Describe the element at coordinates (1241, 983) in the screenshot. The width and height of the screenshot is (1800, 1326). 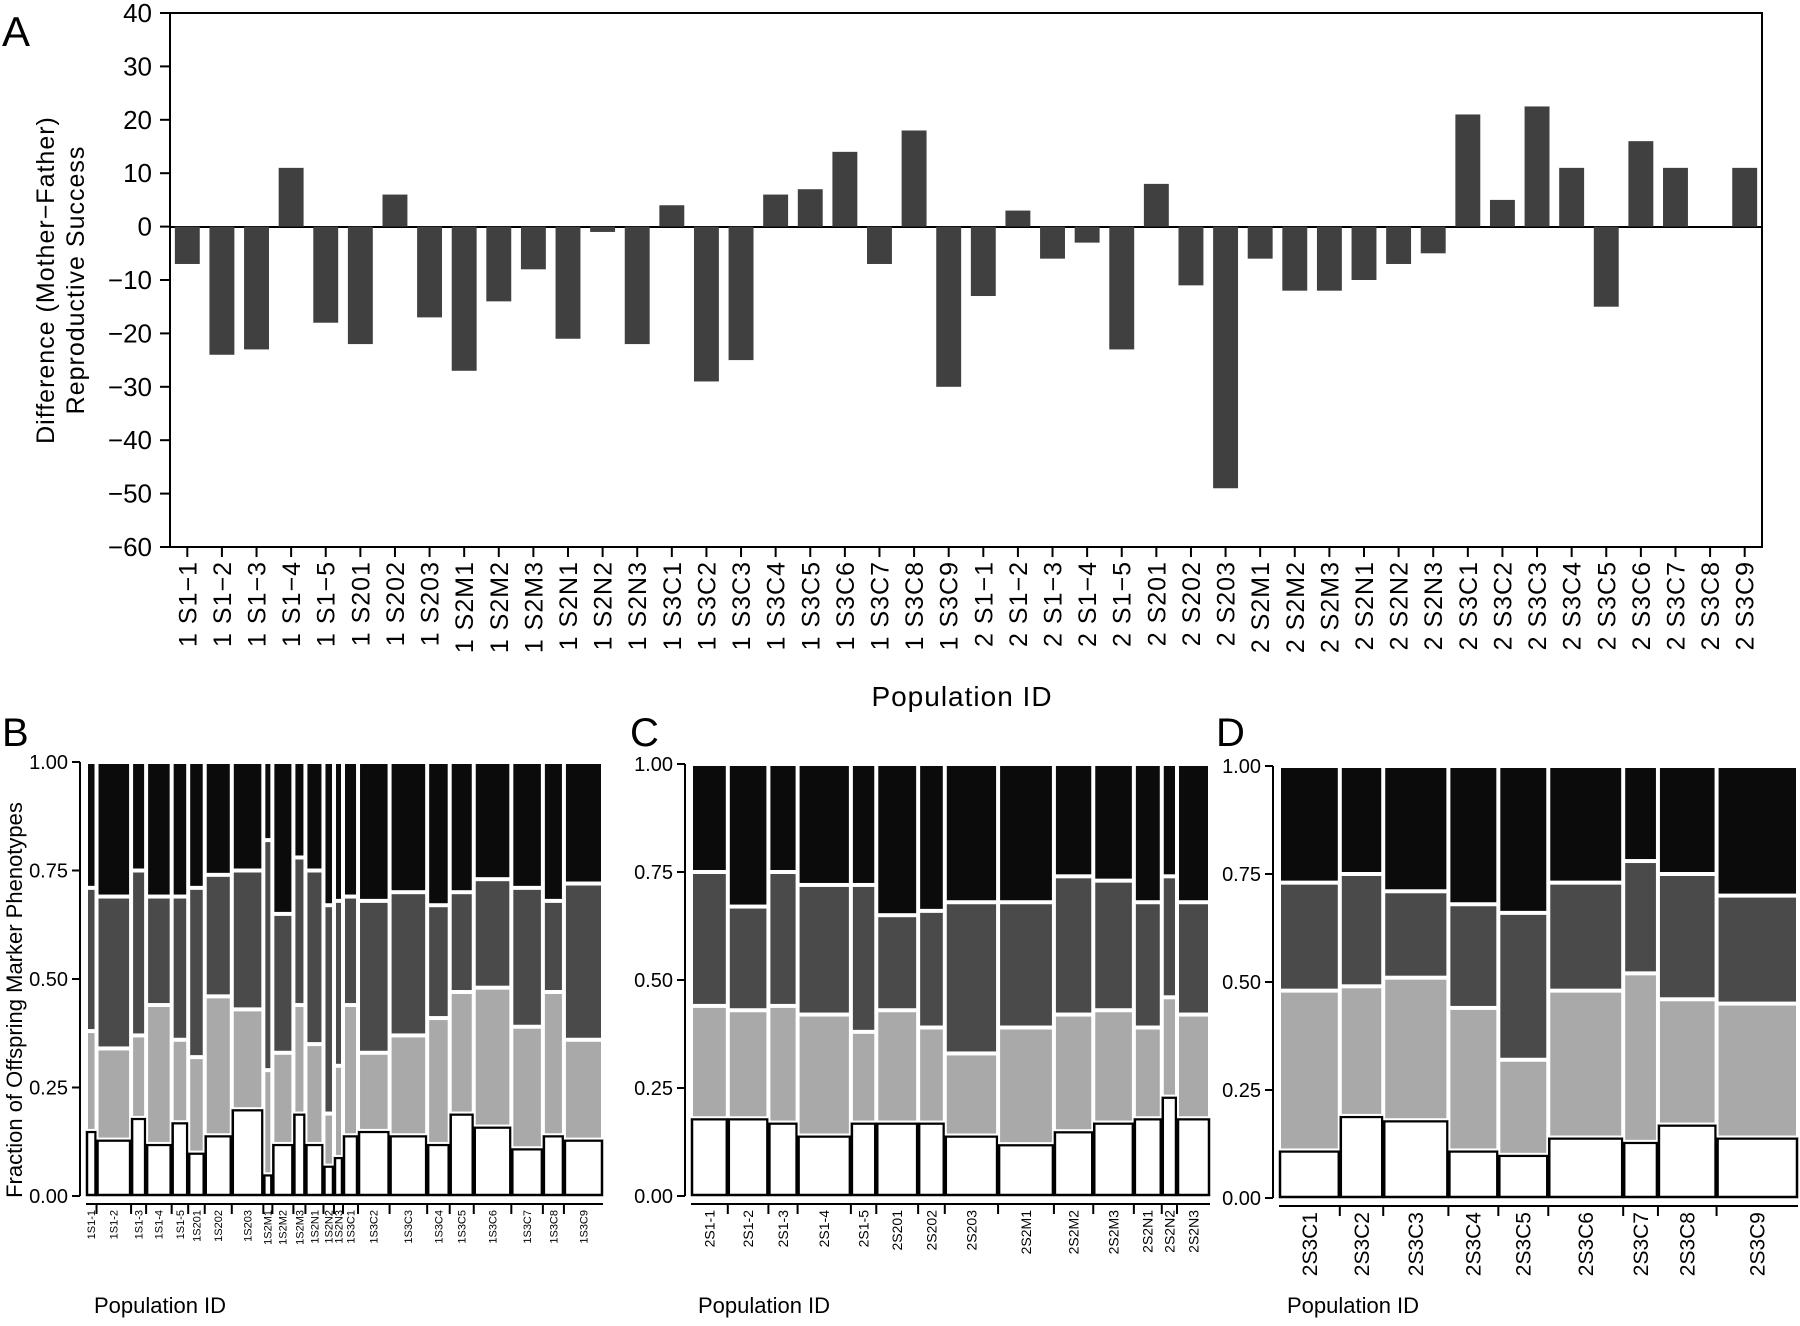
I see `panel-d-y-tick-label: 0.50` at that location.